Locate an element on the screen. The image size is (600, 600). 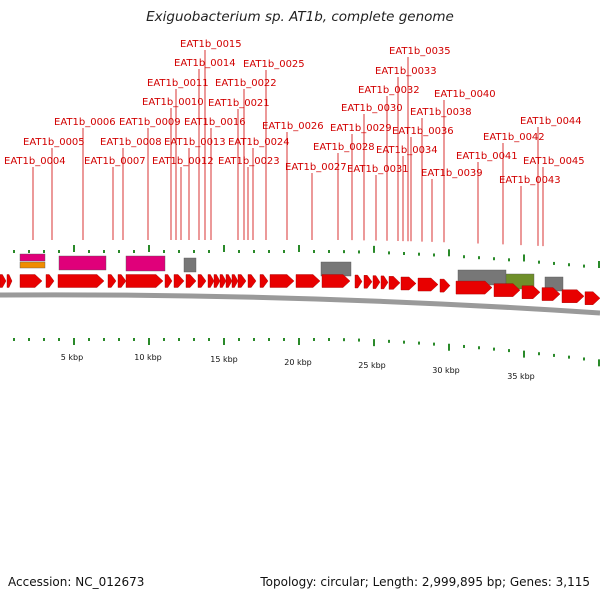
gene-label: EAT1b_0035 is located at coordinates (420, 51).